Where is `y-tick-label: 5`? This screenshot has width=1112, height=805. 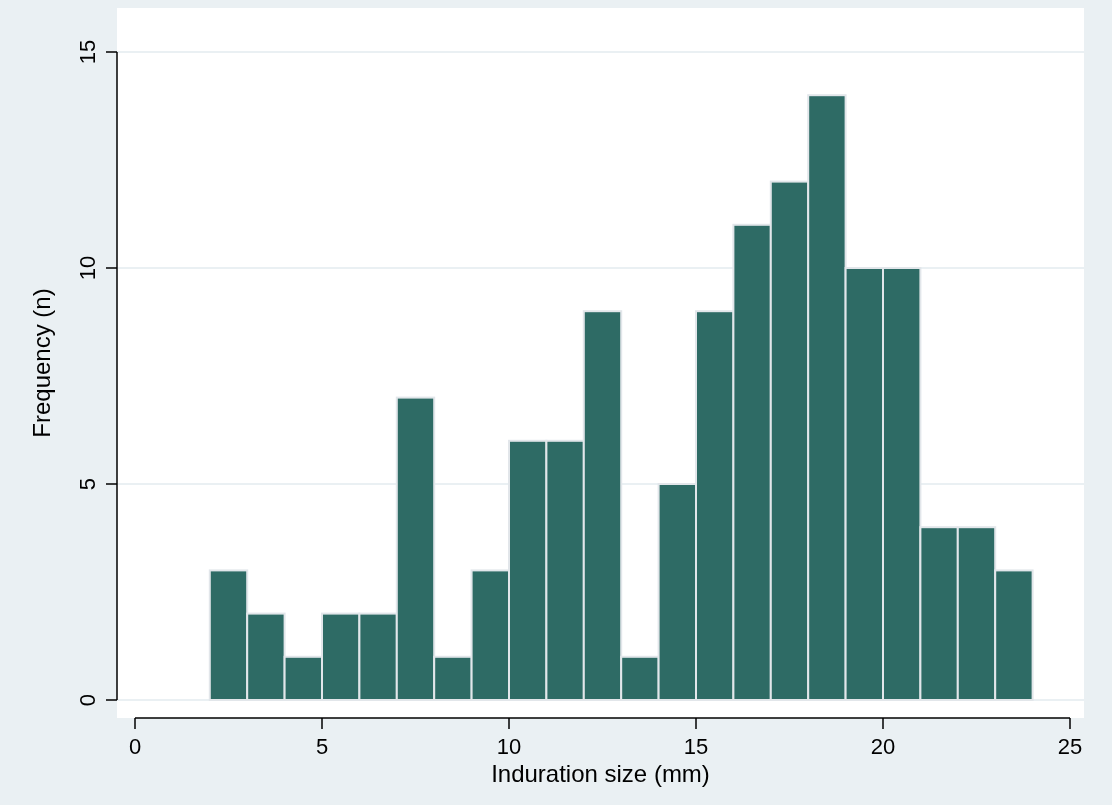
y-tick-label: 5 is located at coordinates (87, 484).